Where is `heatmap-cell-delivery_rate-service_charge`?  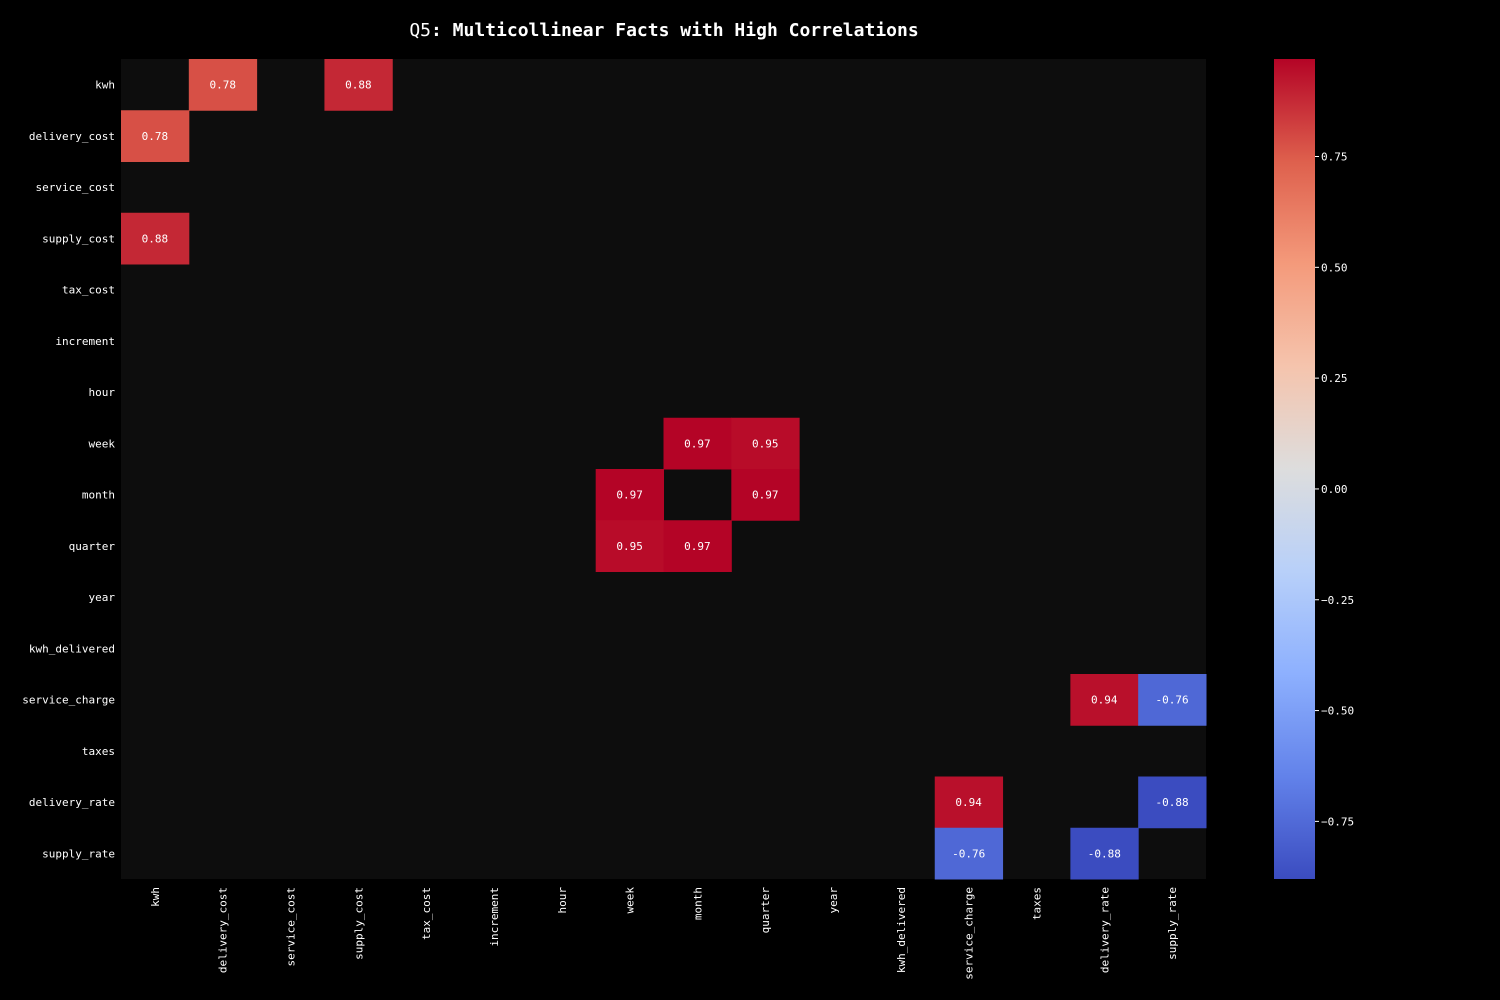
heatmap-cell-delivery_rate-service_charge is located at coordinates (969, 802).